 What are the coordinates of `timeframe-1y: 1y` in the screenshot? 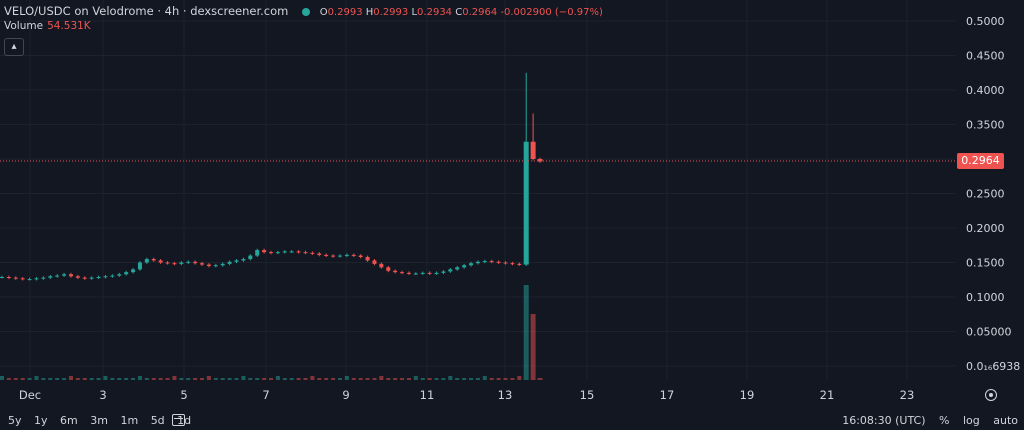 It's located at (41, 420).